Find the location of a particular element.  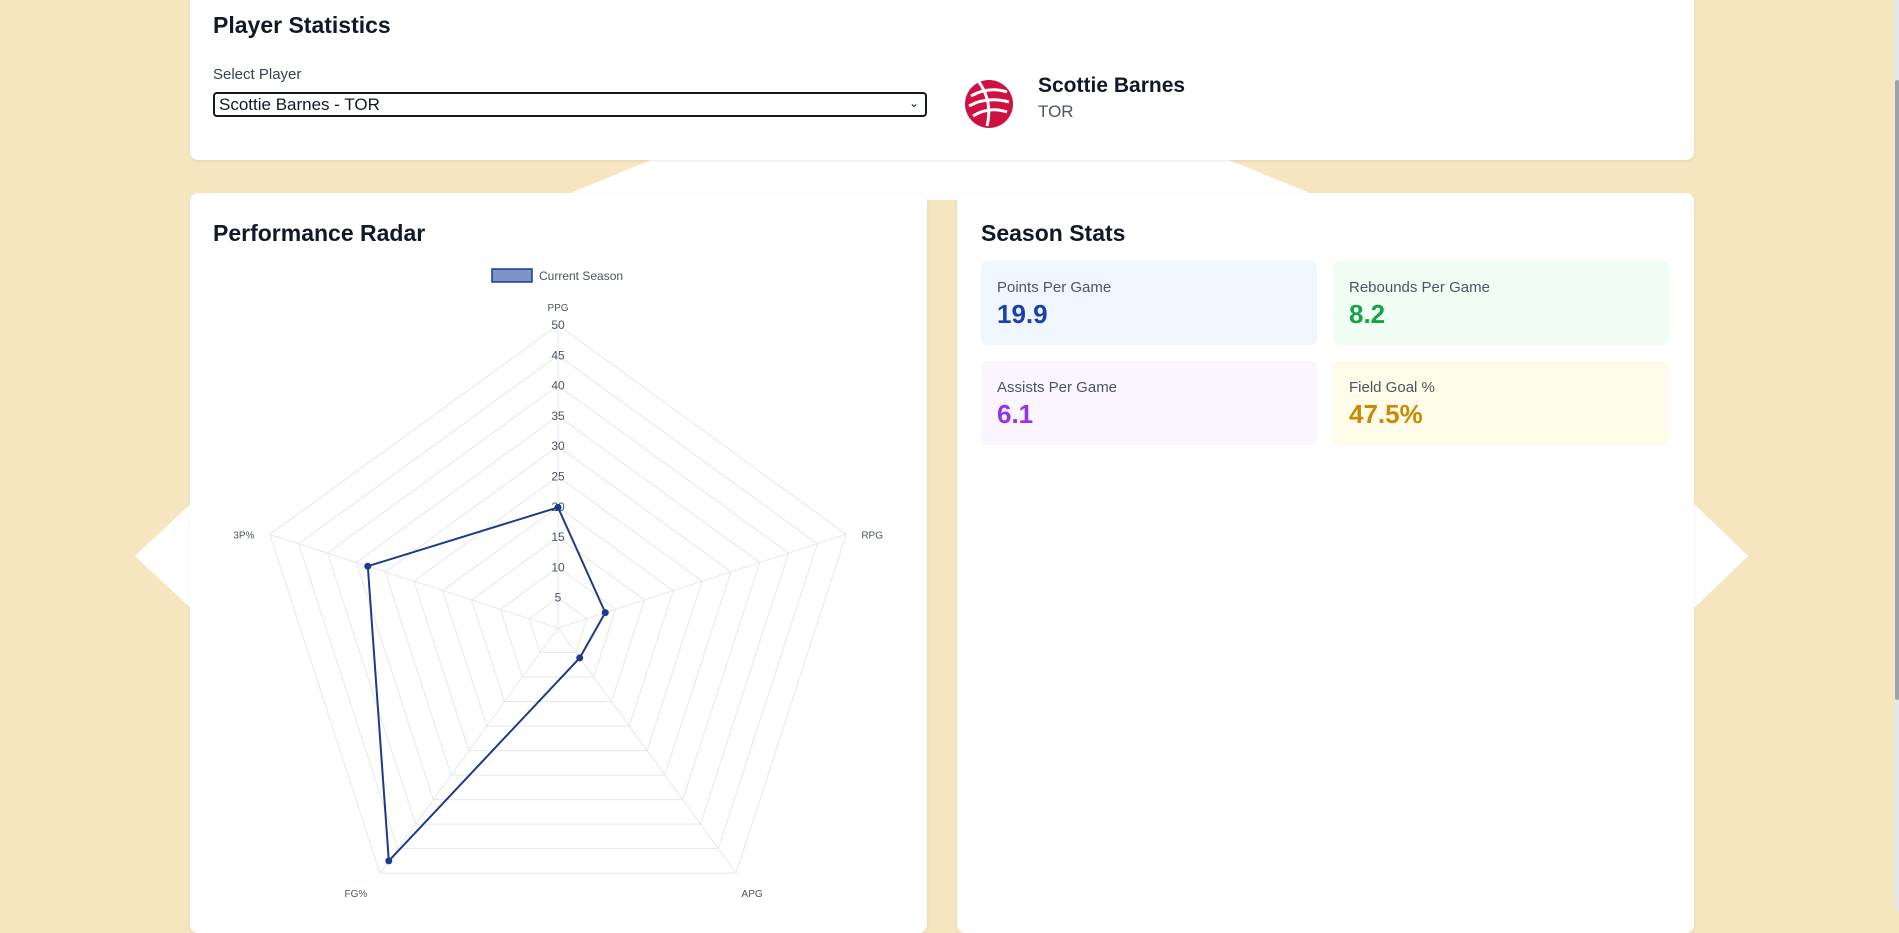

player-team: TOR is located at coordinates (1056, 111).